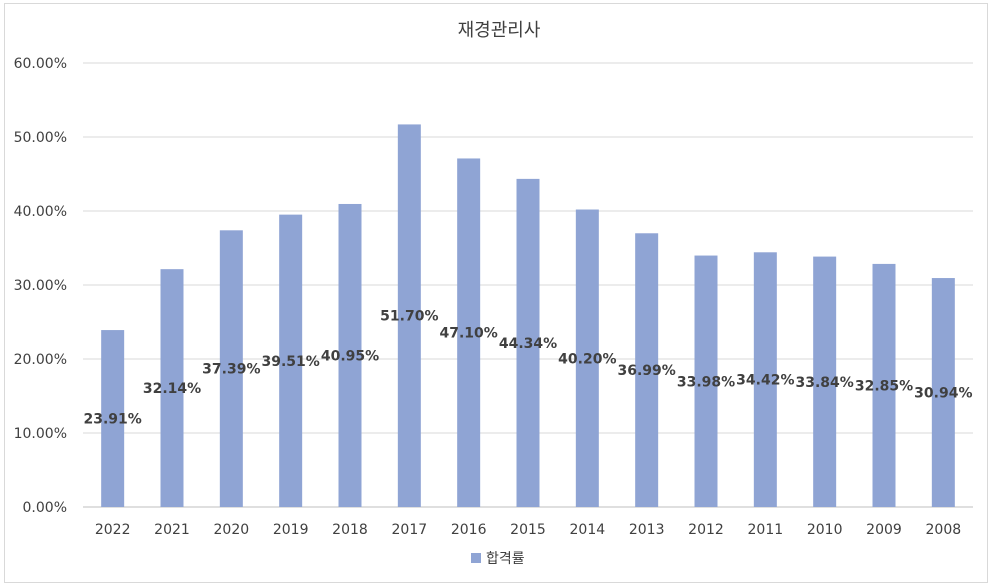 The width and height of the screenshot is (992, 588). I want to click on data-label: 47.10%, so click(469, 334).